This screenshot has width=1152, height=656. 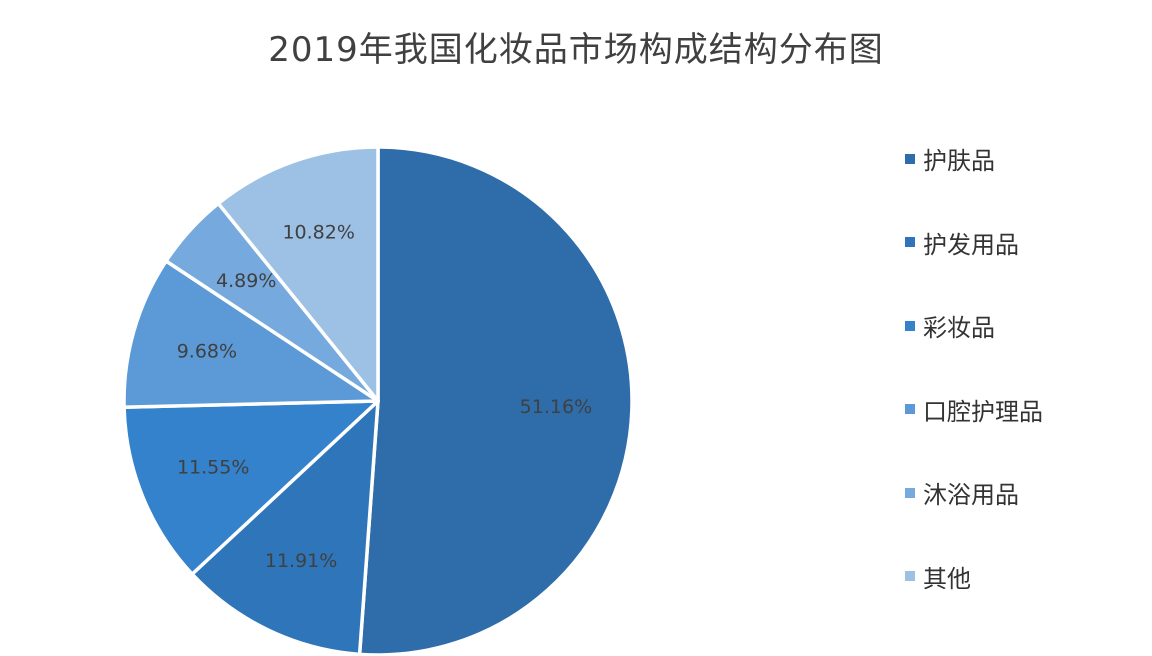 I want to click on legend-item-2: 护发用品, so click(x=974, y=242).